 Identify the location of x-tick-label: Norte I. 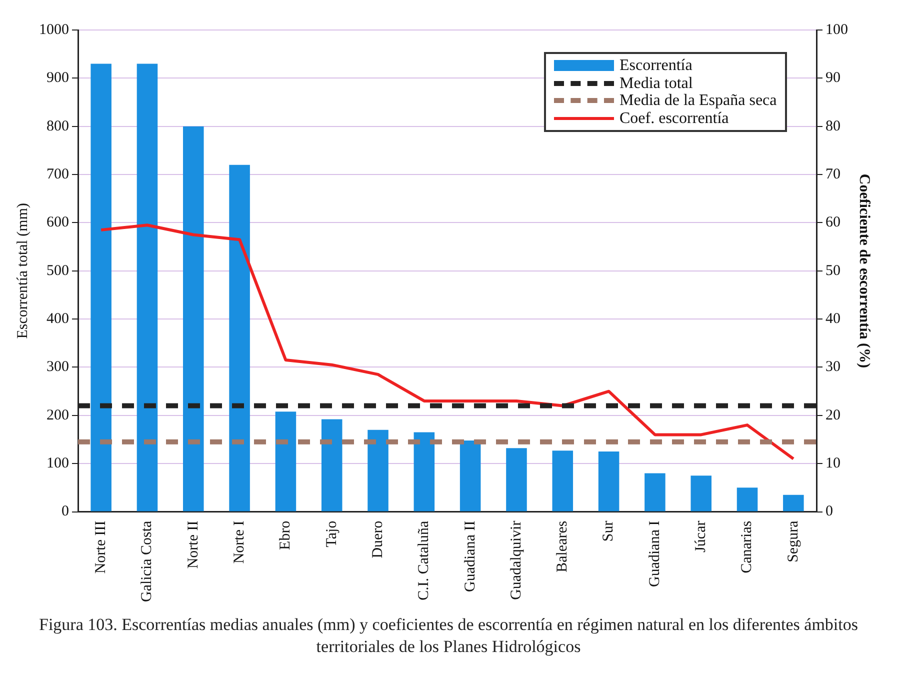
(239, 542).